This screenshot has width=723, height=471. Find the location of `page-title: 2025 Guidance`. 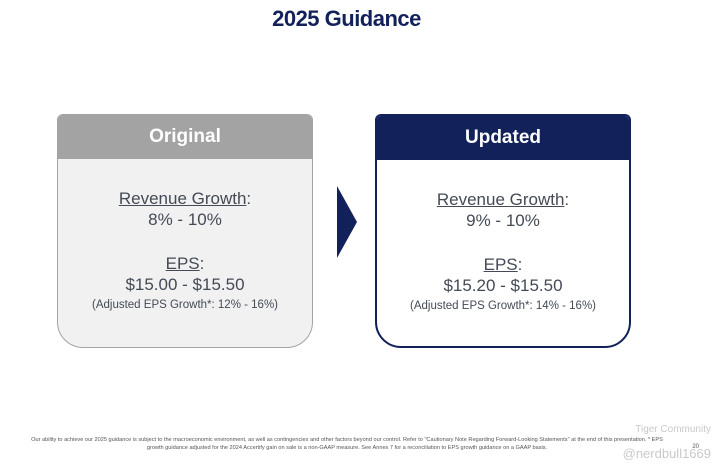

page-title: 2025 Guidance is located at coordinates (346, 18).